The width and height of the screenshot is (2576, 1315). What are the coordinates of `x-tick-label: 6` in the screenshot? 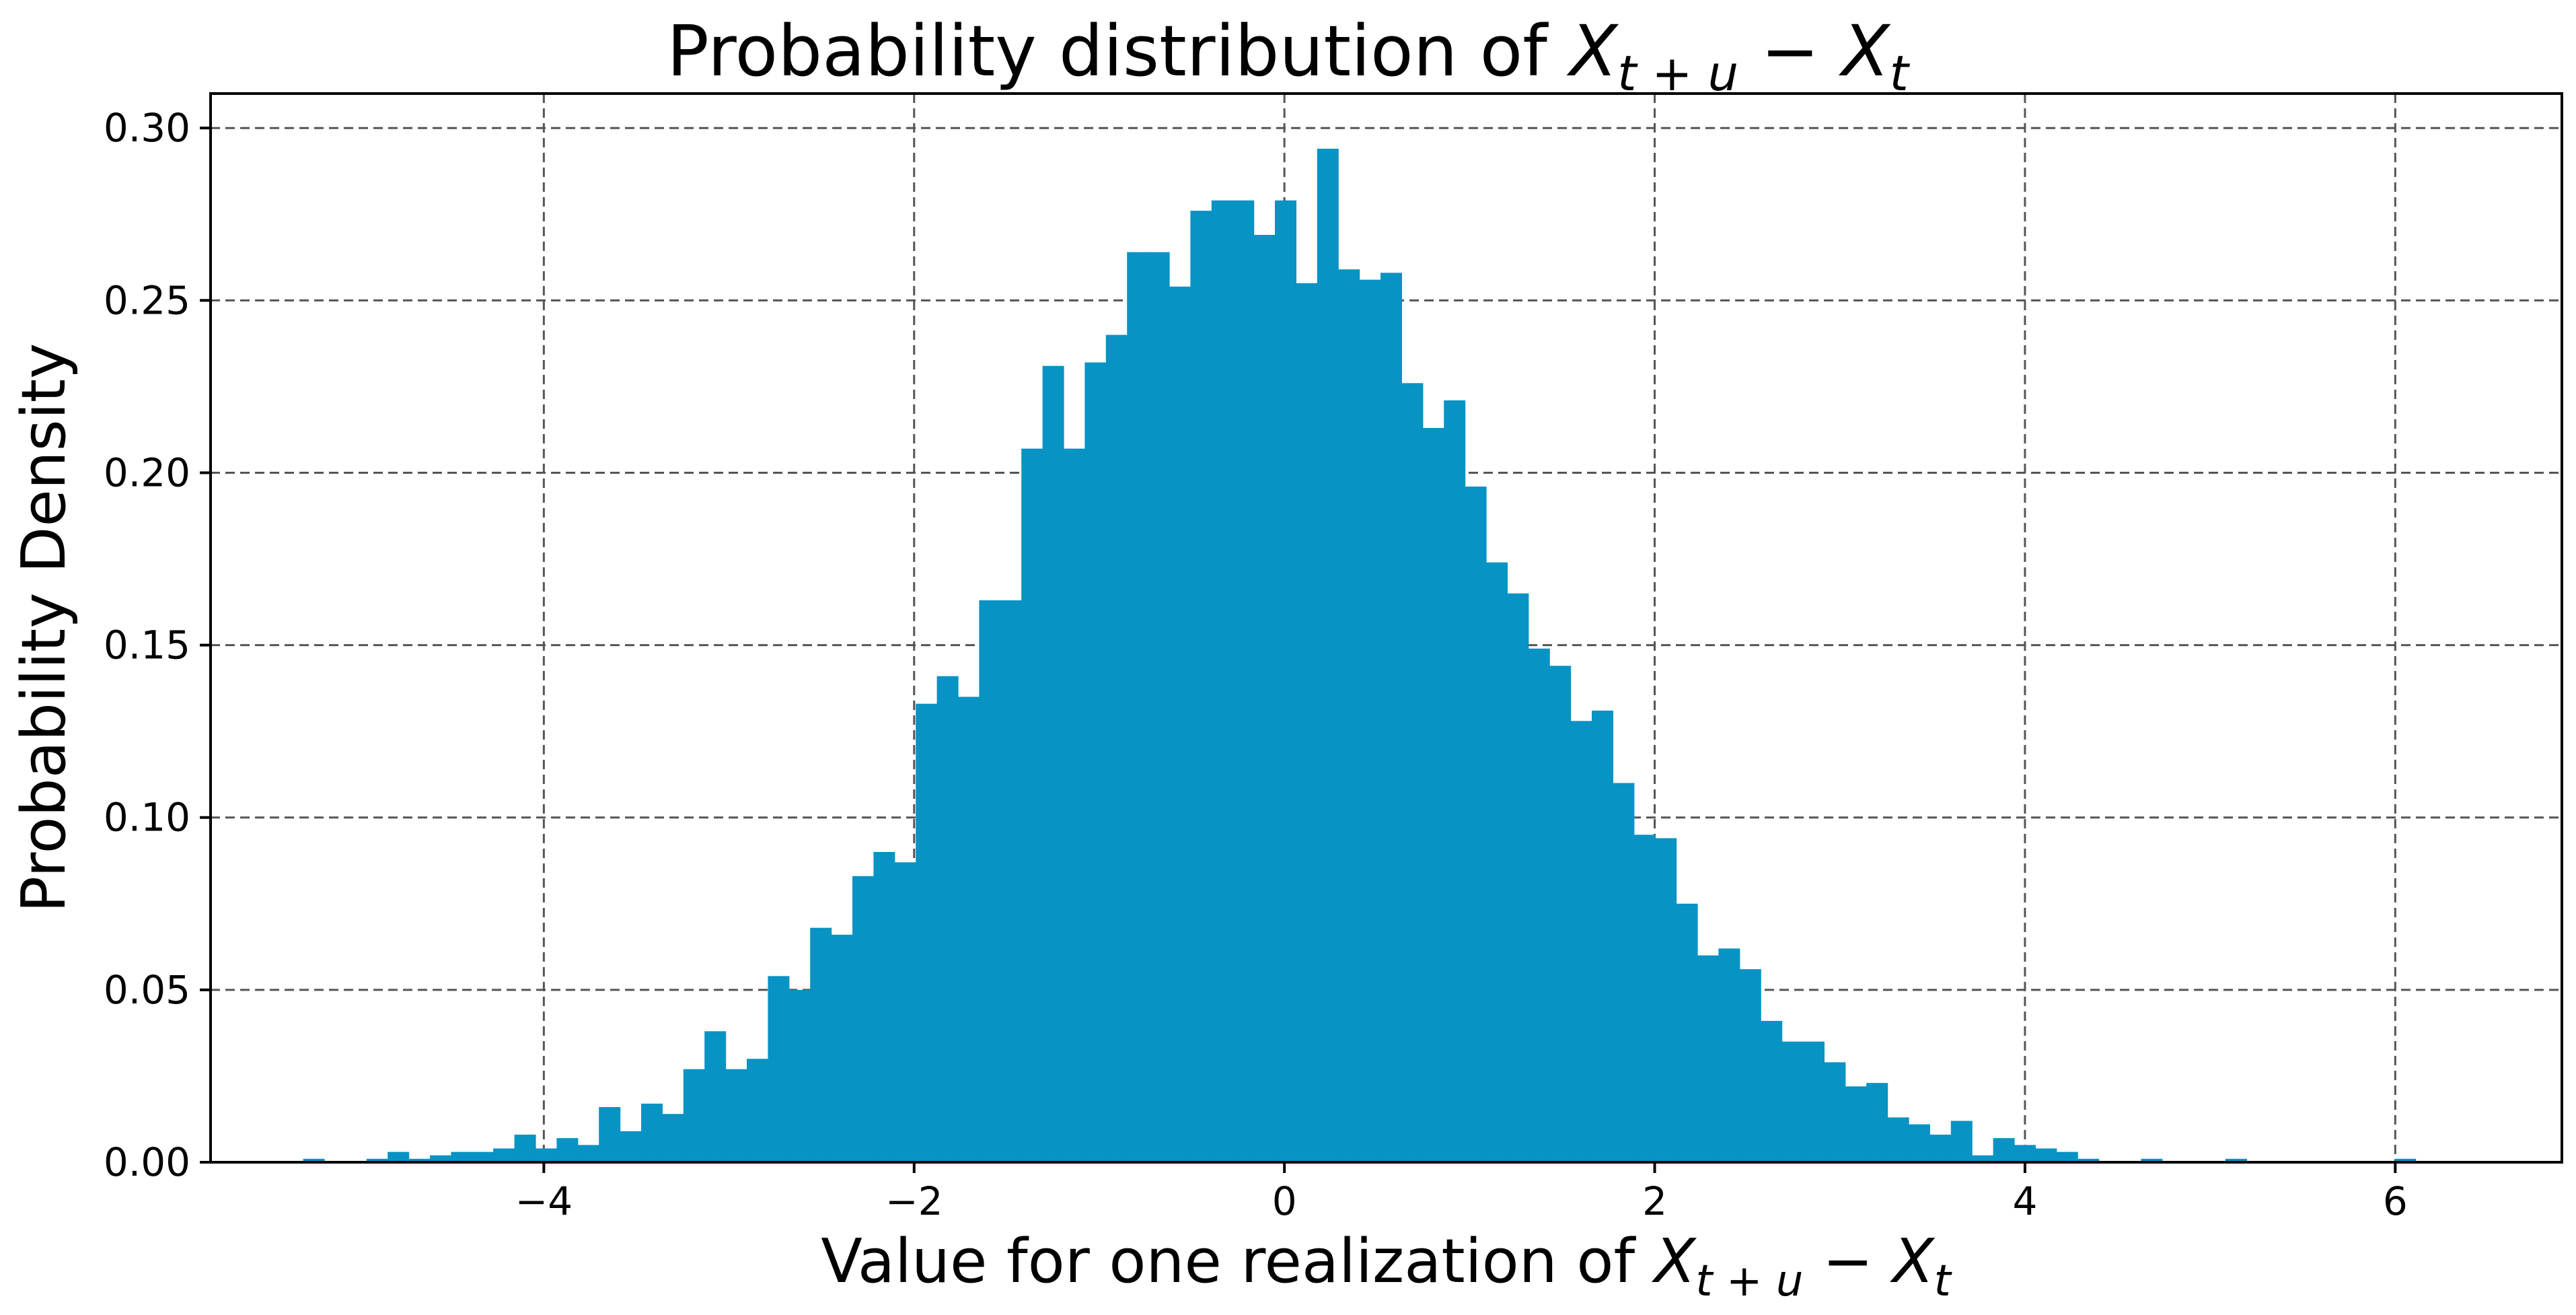 It's located at (2395, 1201).